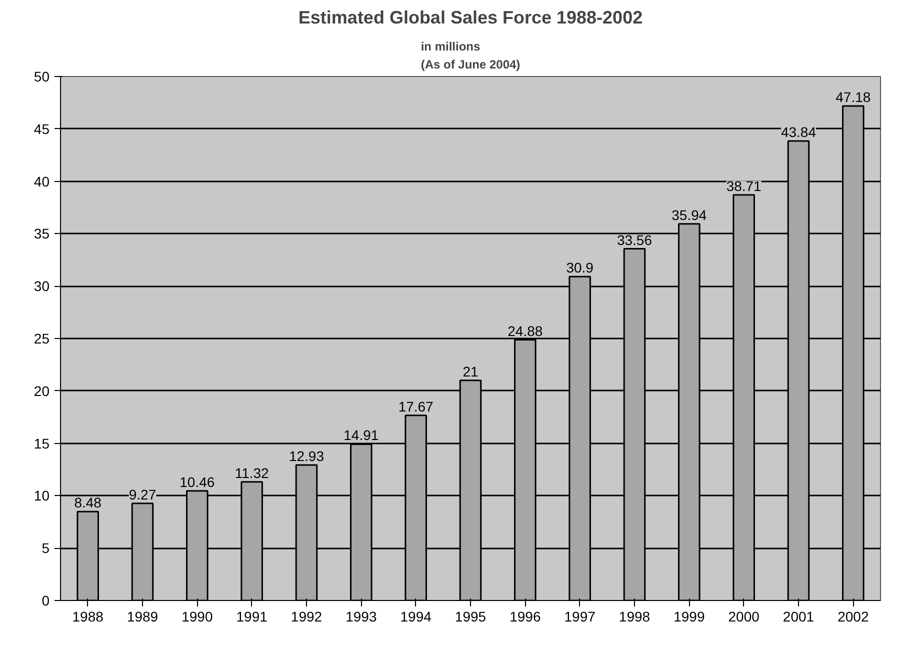 The width and height of the screenshot is (924, 666). I want to click on data-label: 35.94, so click(689, 214).